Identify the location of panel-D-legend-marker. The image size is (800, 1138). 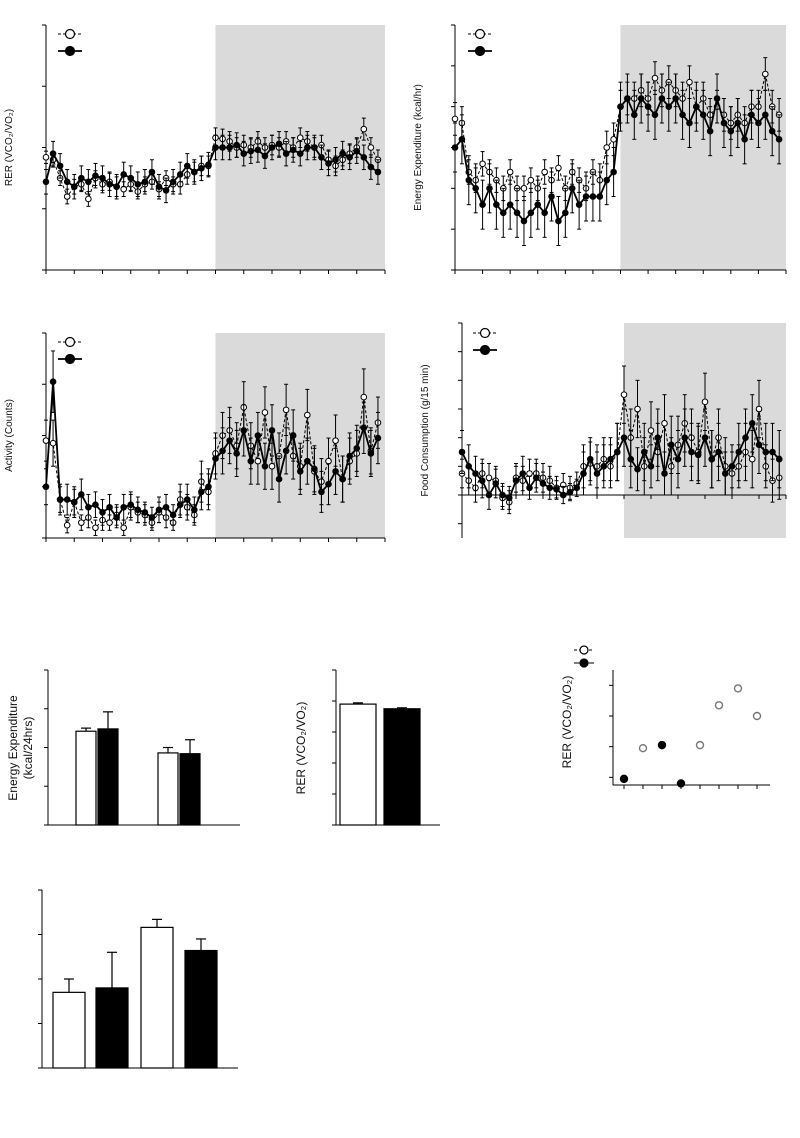
(485, 350).